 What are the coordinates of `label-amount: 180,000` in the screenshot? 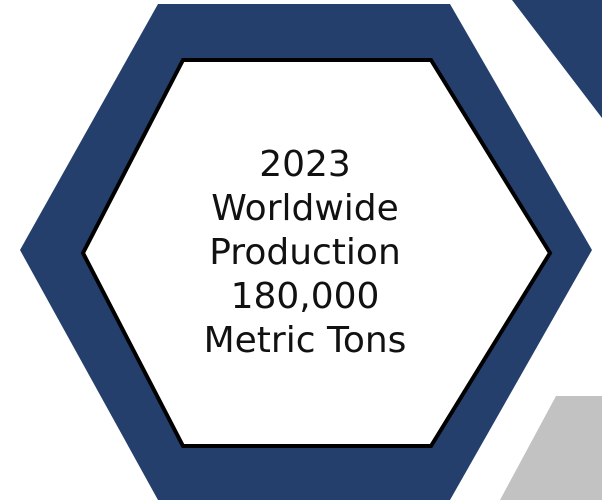 It's located at (305, 296).